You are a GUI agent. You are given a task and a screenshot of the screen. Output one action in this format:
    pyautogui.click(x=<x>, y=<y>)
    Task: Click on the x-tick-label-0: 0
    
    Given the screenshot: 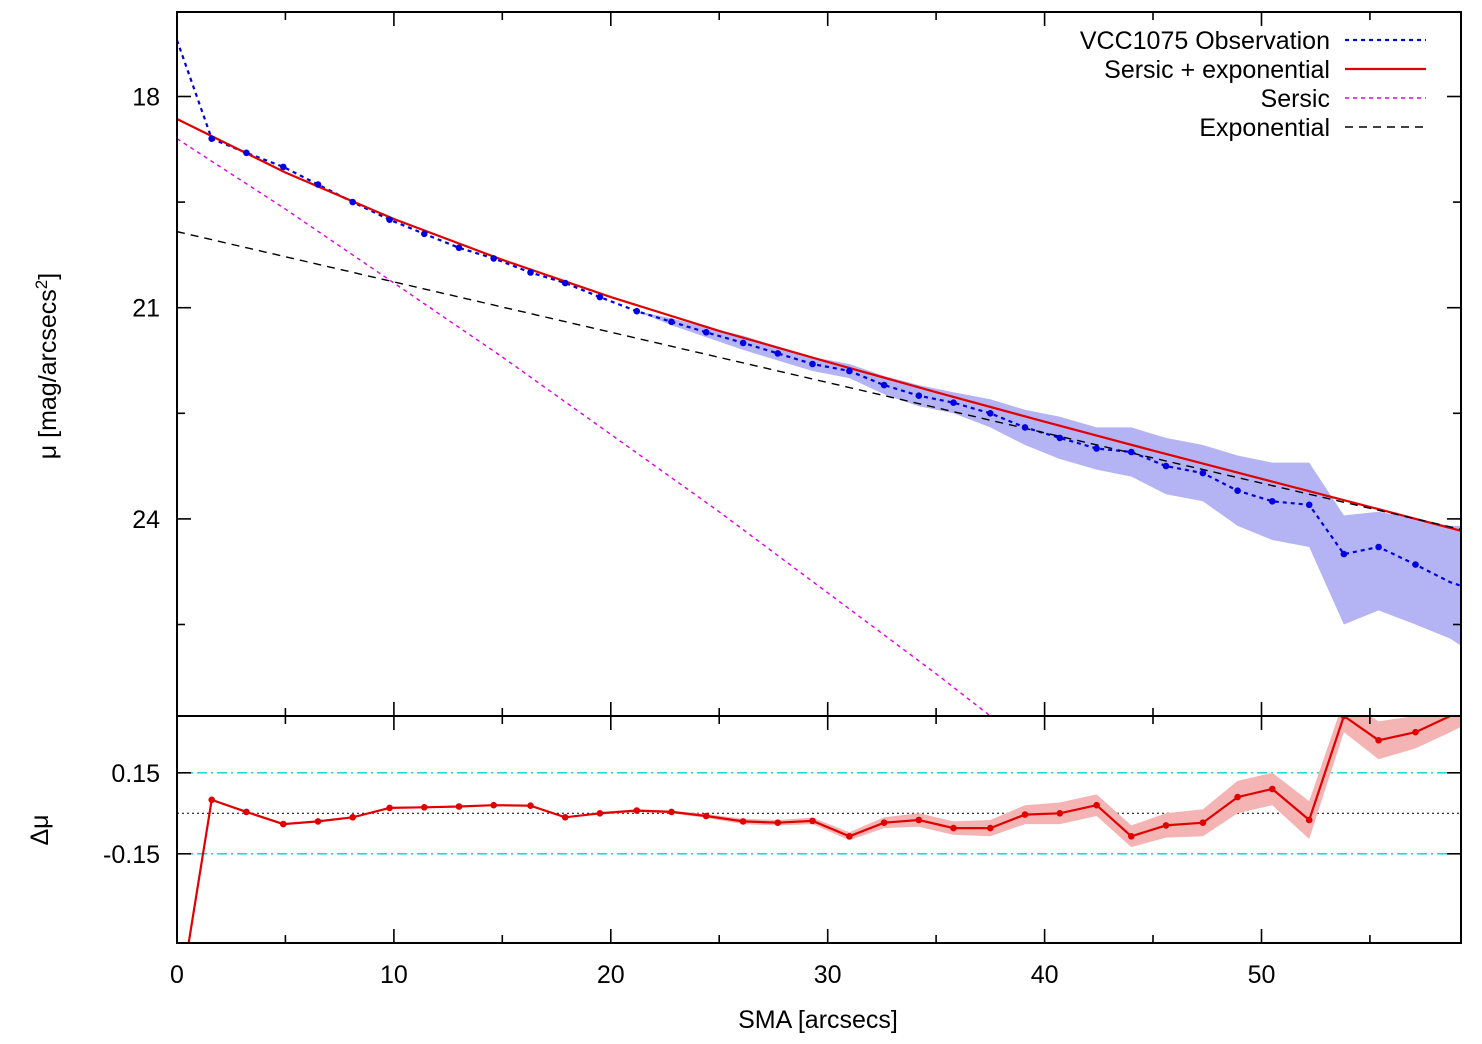 What is the action you would take?
    pyautogui.click(x=177, y=975)
    